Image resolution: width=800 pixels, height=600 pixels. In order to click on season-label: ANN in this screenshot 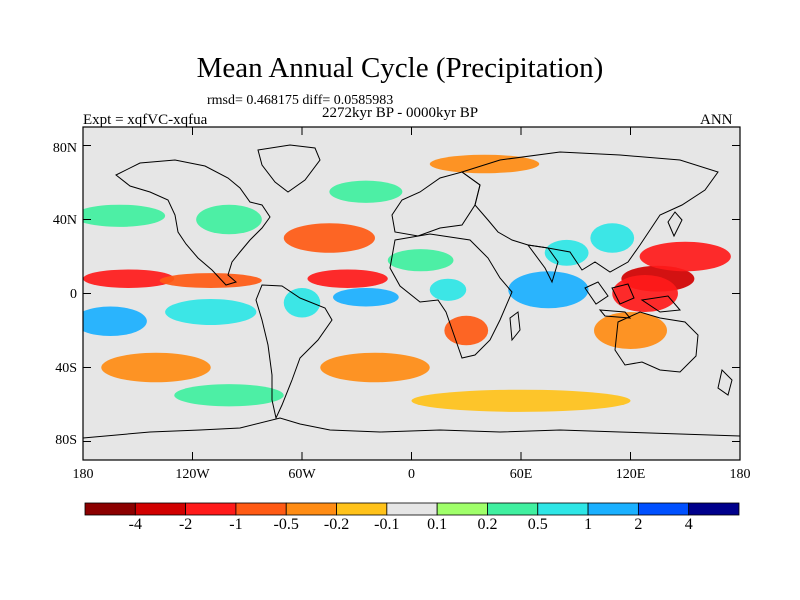, I will do `click(716, 120)`.